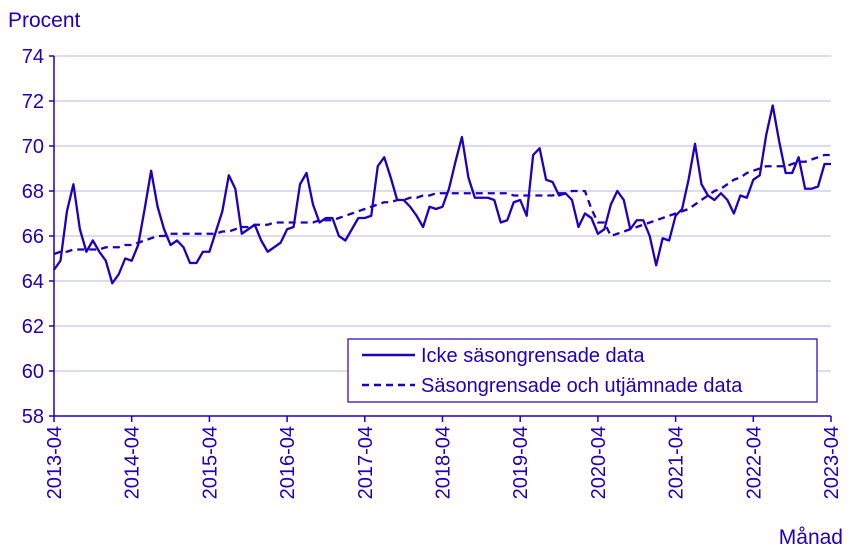 This screenshot has height=557, width=851. What do you see at coordinates (582, 386) in the screenshot?
I see `legend-label-series-2: Säsongrensade och utjämnade data` at bounding box center [582, 386].